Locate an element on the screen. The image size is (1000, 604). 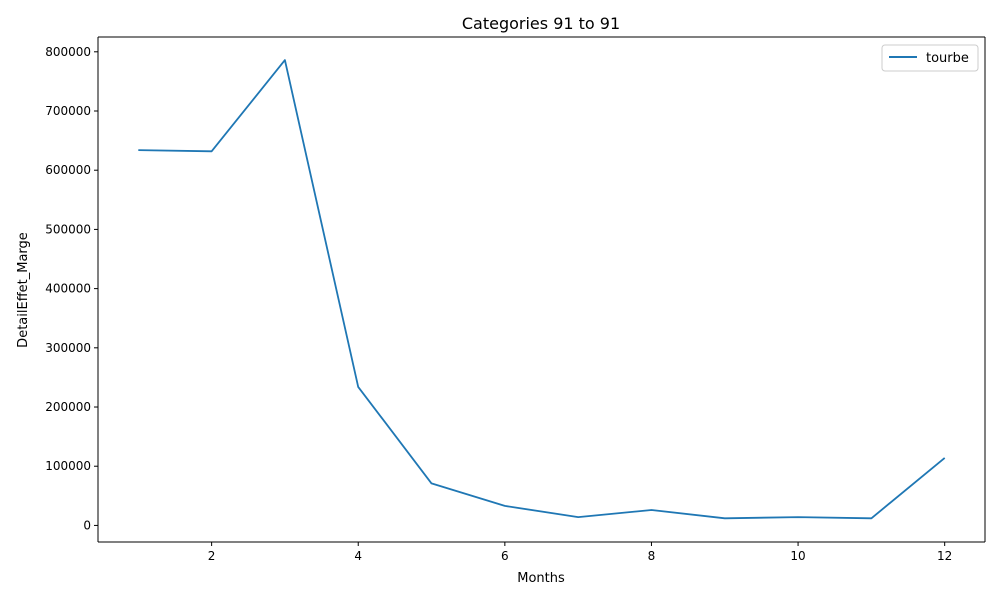
y-tick-label: 700000 is located at coordinates (68, 111).